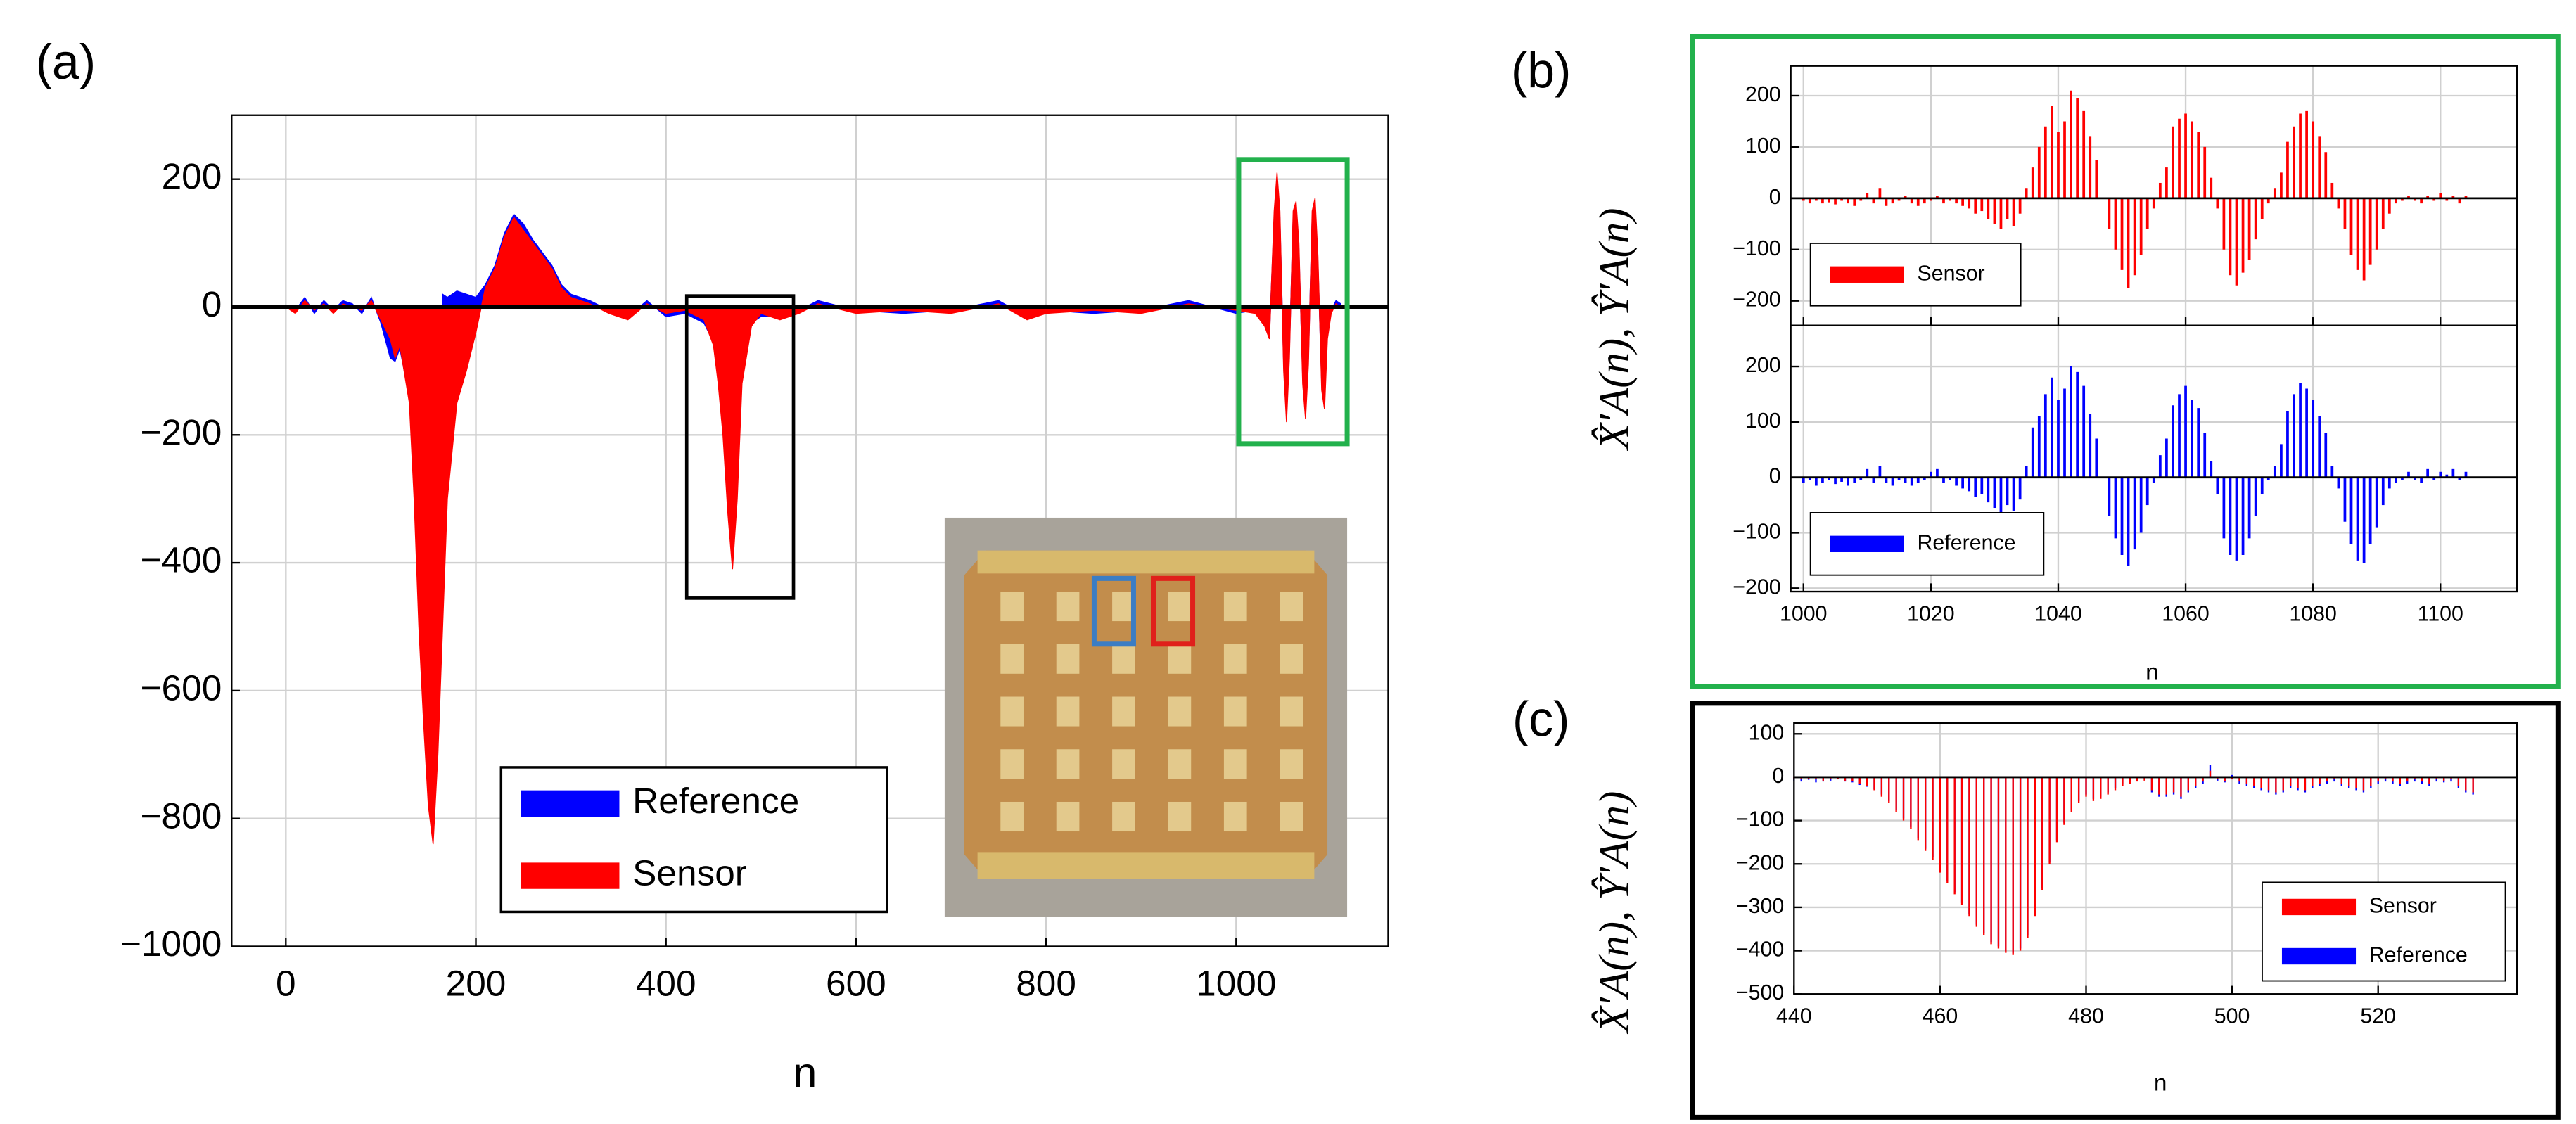 The image size is (2576, 1124). Describe the element at coordinates (476, 983) in the screenshot. I see `x-tick-label: 200` at that location.